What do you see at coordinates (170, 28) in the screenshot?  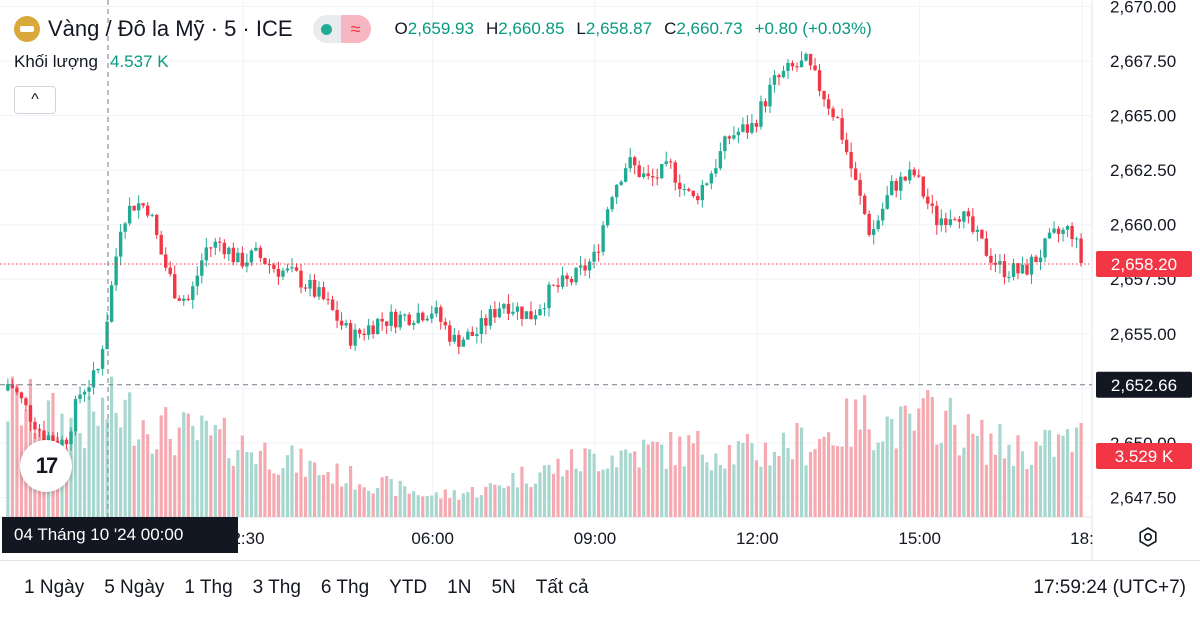 I see `symbol-title: Vàng / Đô la Mỹ · 5 · ICE` at bounding box center [170, 28].